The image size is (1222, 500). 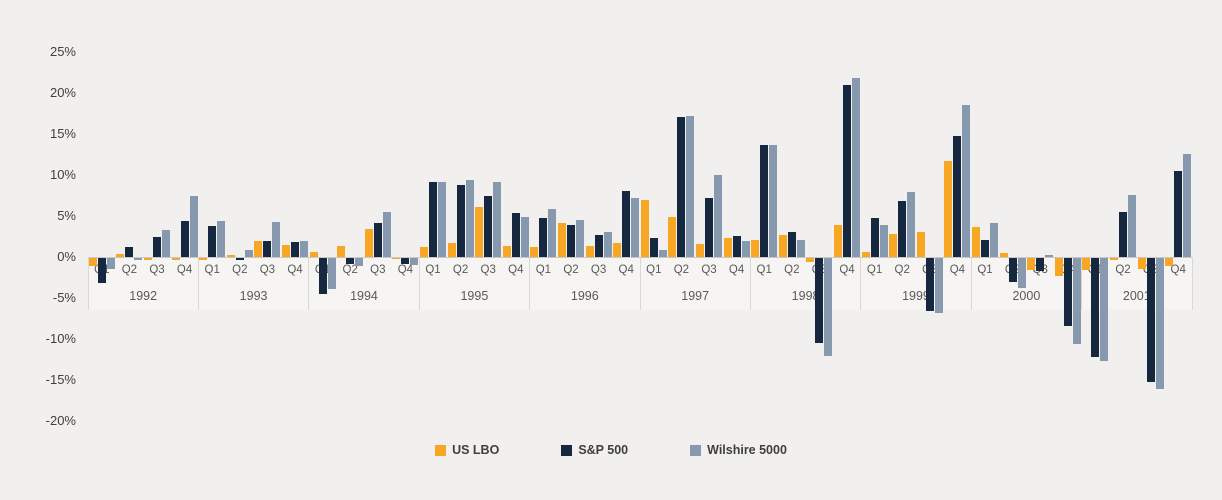 What do you see at coordinates (469, 218) in the screenshot?
I see `bar-wilshire5000-1995-Q2` at bounding box center [469, 218].